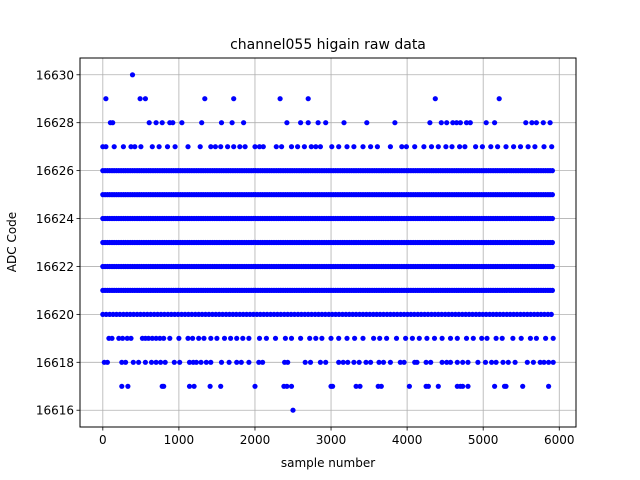  Describe the element at coordinates (55, 171) in the screenshot. I see `y-tick-label: 16626` at that location.